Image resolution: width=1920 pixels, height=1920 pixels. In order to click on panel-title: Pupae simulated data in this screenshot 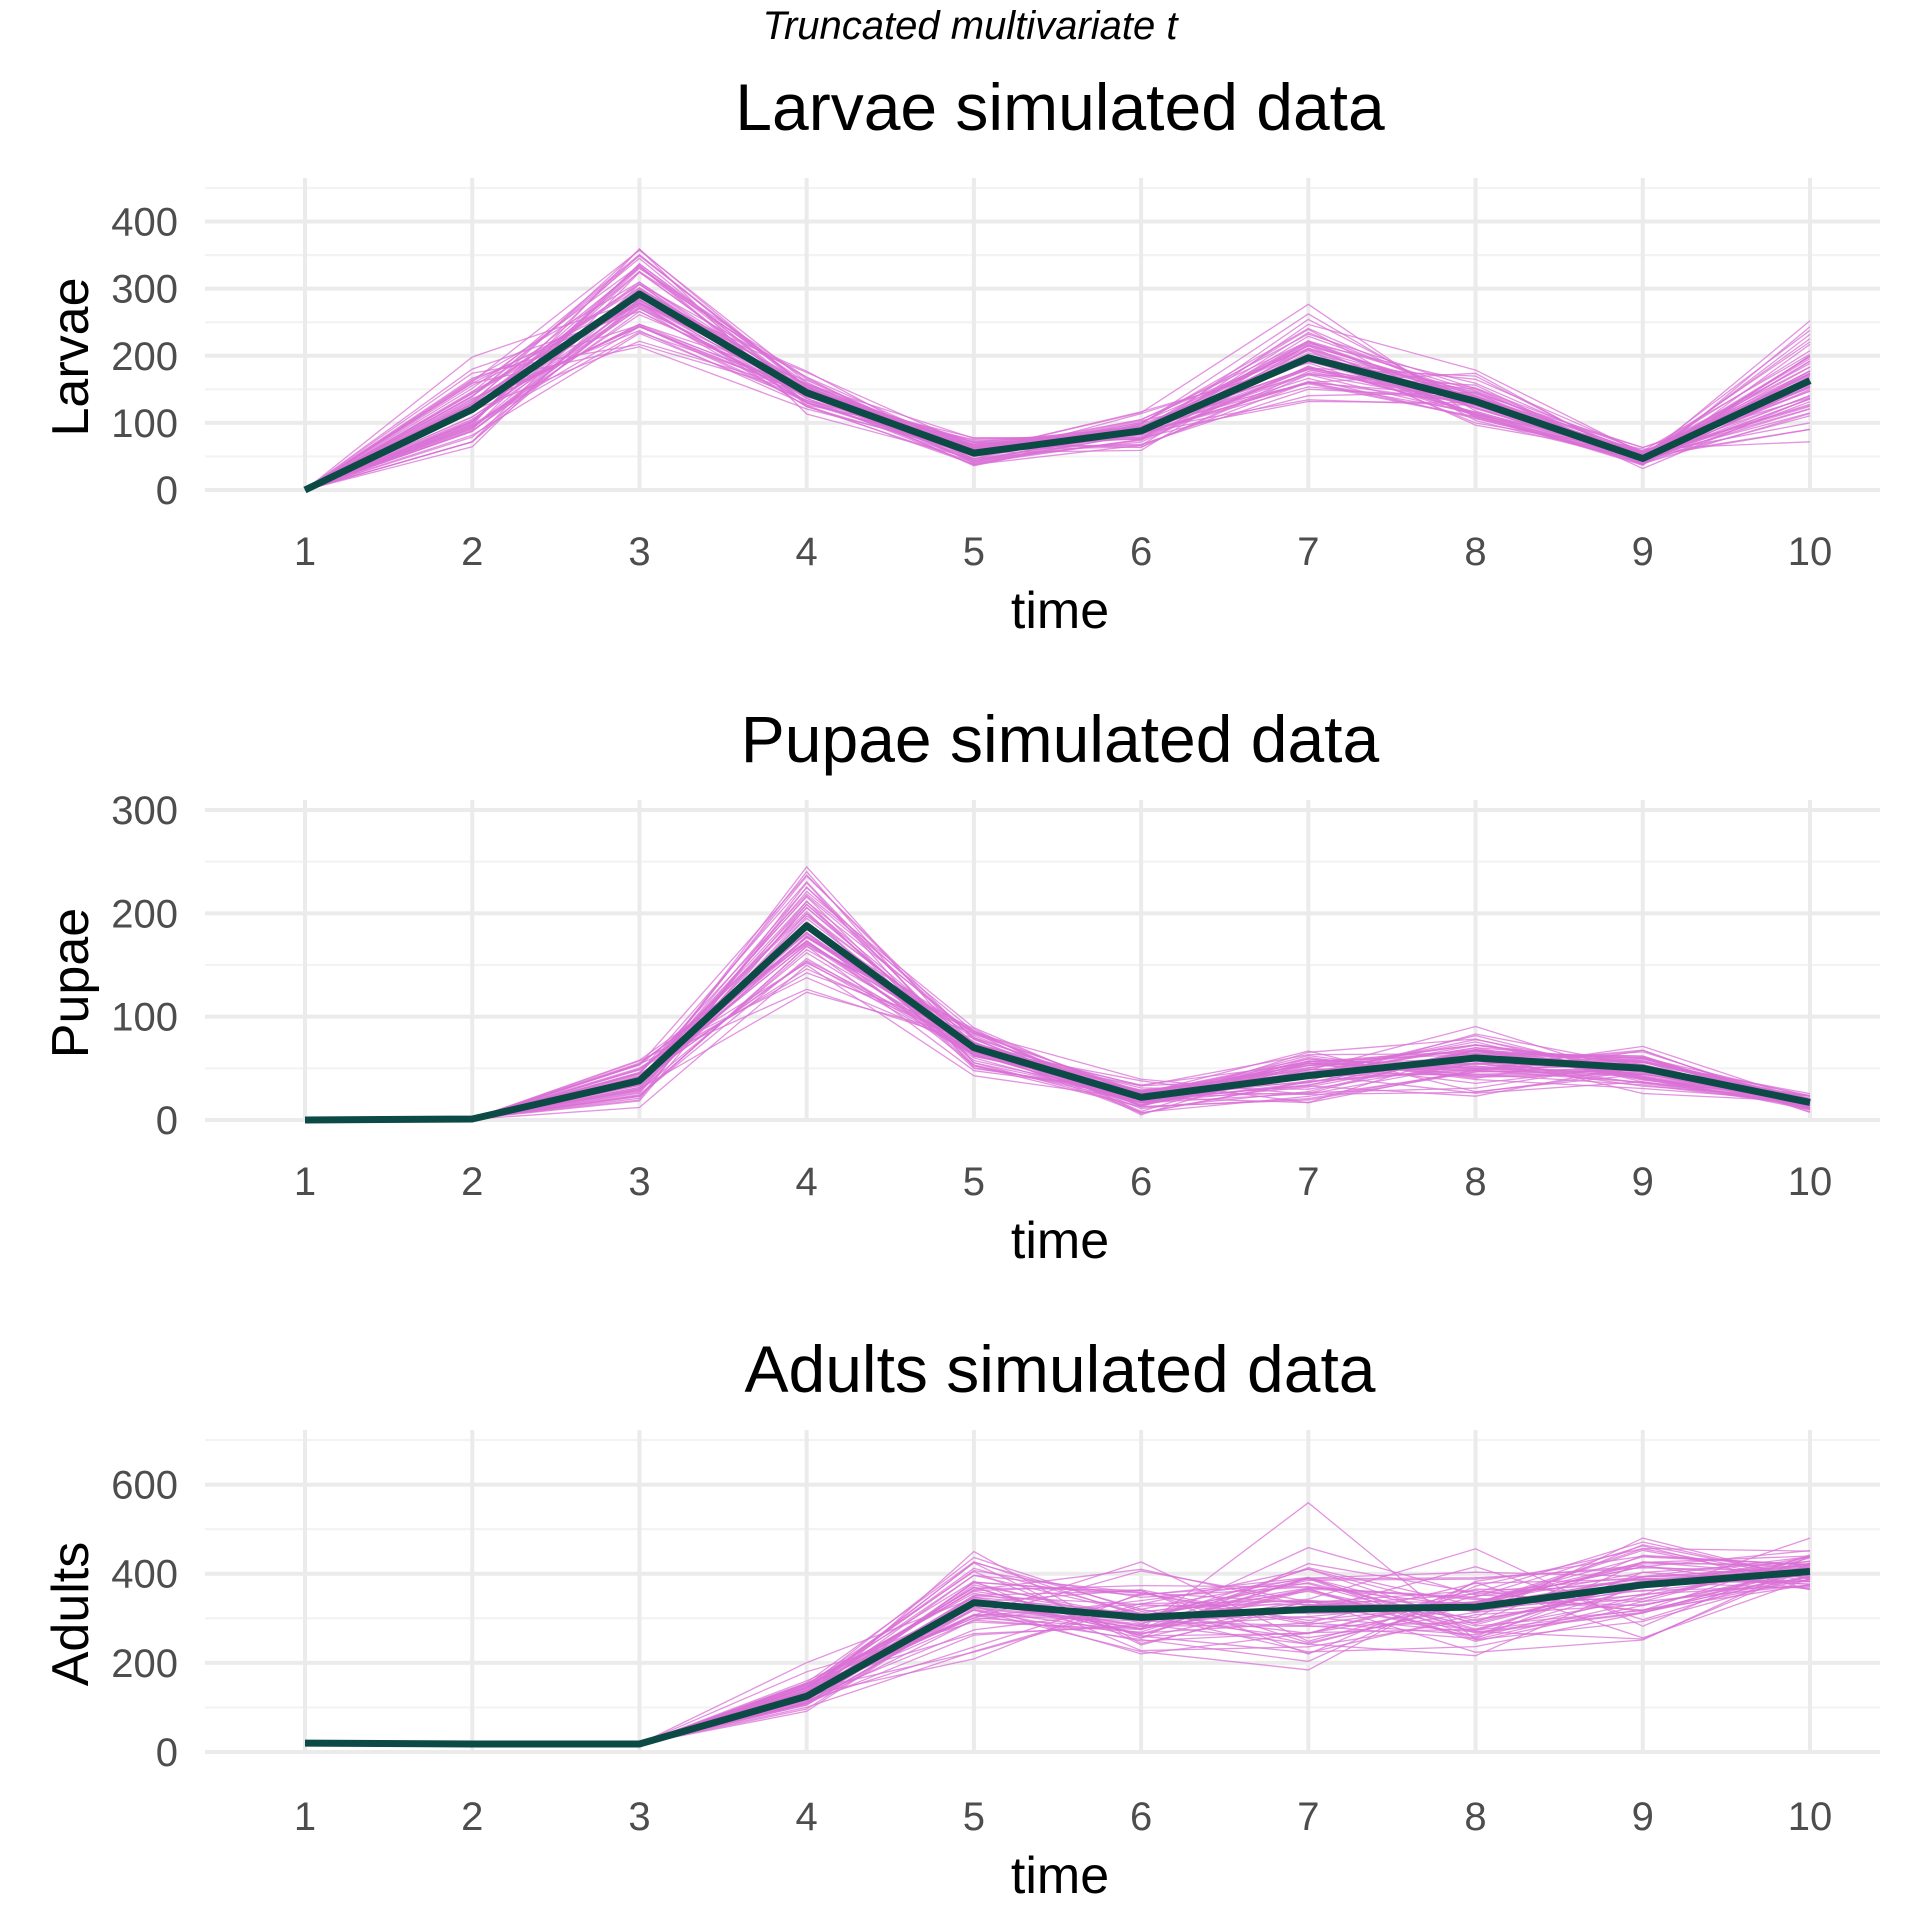, I will do `click(1060, 739)`.